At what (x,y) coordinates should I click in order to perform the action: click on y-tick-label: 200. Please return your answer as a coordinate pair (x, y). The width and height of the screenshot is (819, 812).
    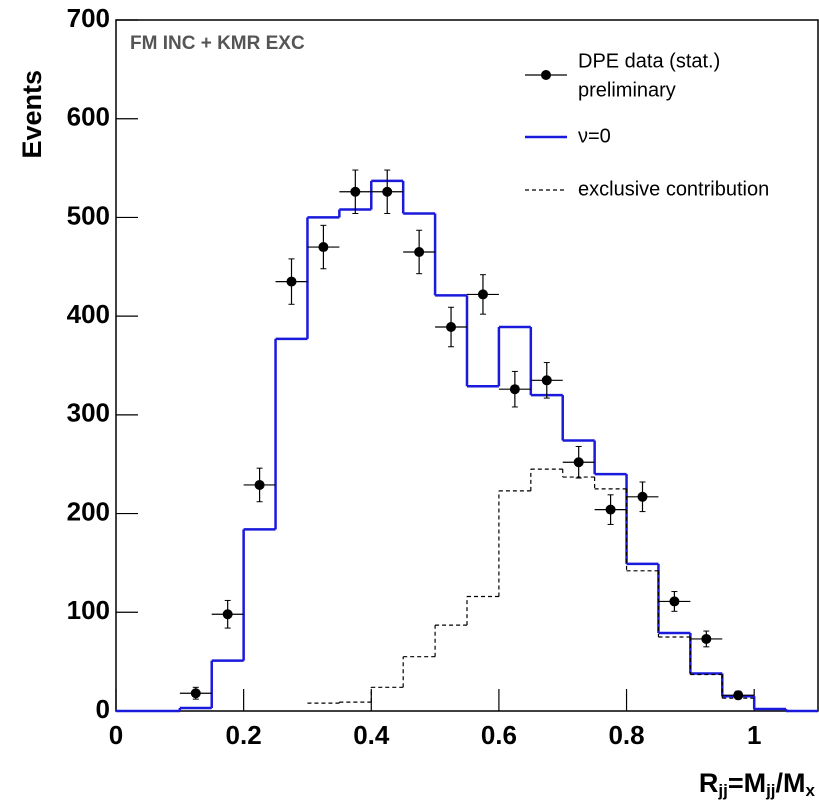
    Looking at the image, I should click on (88, 511).